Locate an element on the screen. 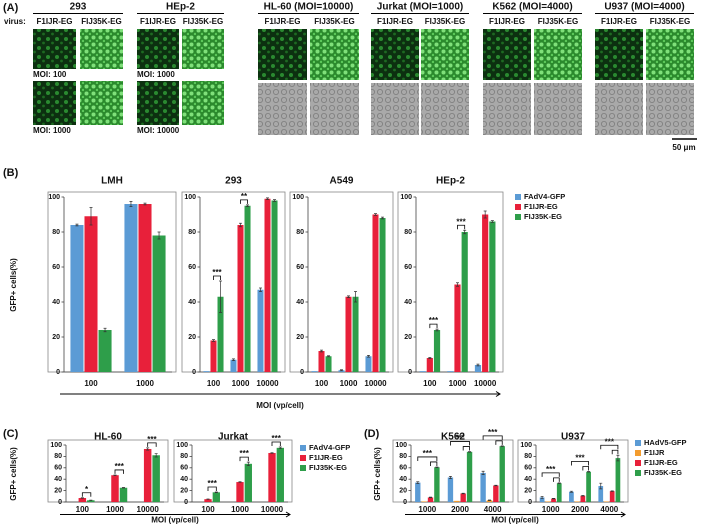 This screenshot has width=709, height=525. group-title: K562 (MOI=4000) is located at coordinates (532, 7).